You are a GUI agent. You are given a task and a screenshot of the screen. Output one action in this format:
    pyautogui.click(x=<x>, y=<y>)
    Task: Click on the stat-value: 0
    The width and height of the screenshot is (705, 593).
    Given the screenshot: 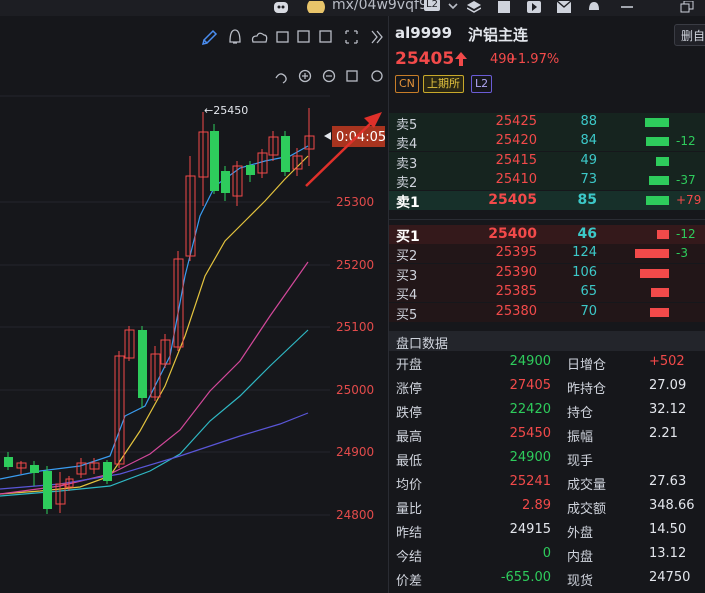 What is the action you would take?
    pyautogui.click(x=546, y=553)
    